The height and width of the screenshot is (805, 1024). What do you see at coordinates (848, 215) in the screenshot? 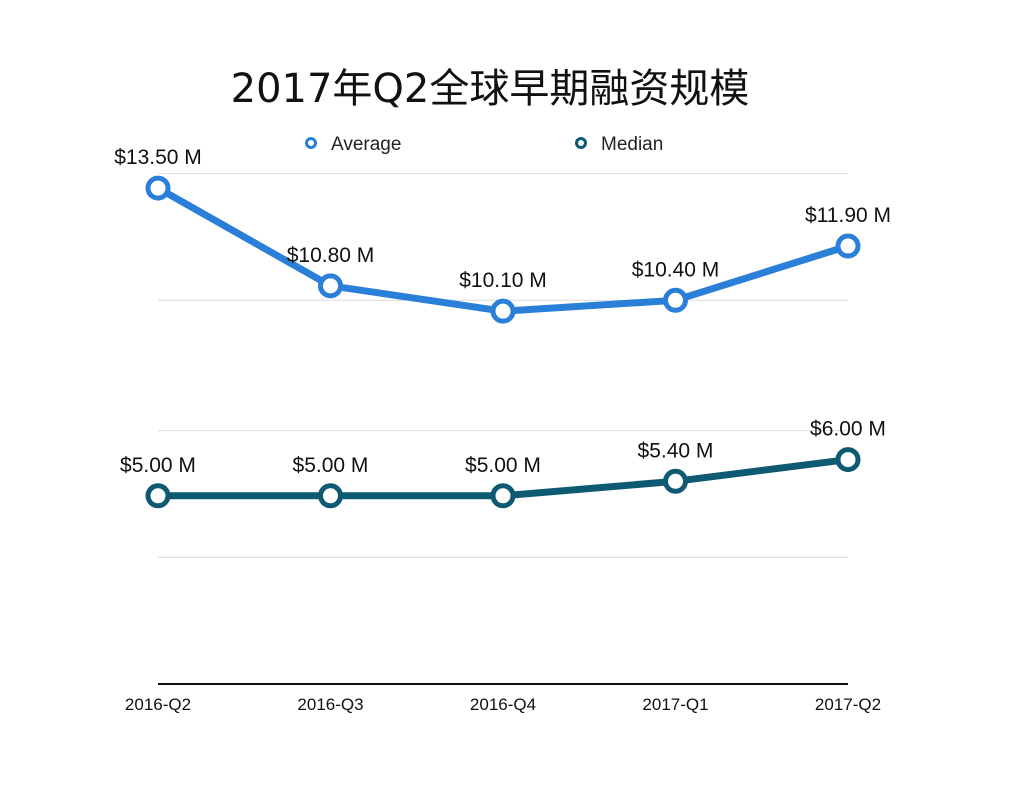
I see `data-label-average: $11.90 M` at bounding box center [848, 215].